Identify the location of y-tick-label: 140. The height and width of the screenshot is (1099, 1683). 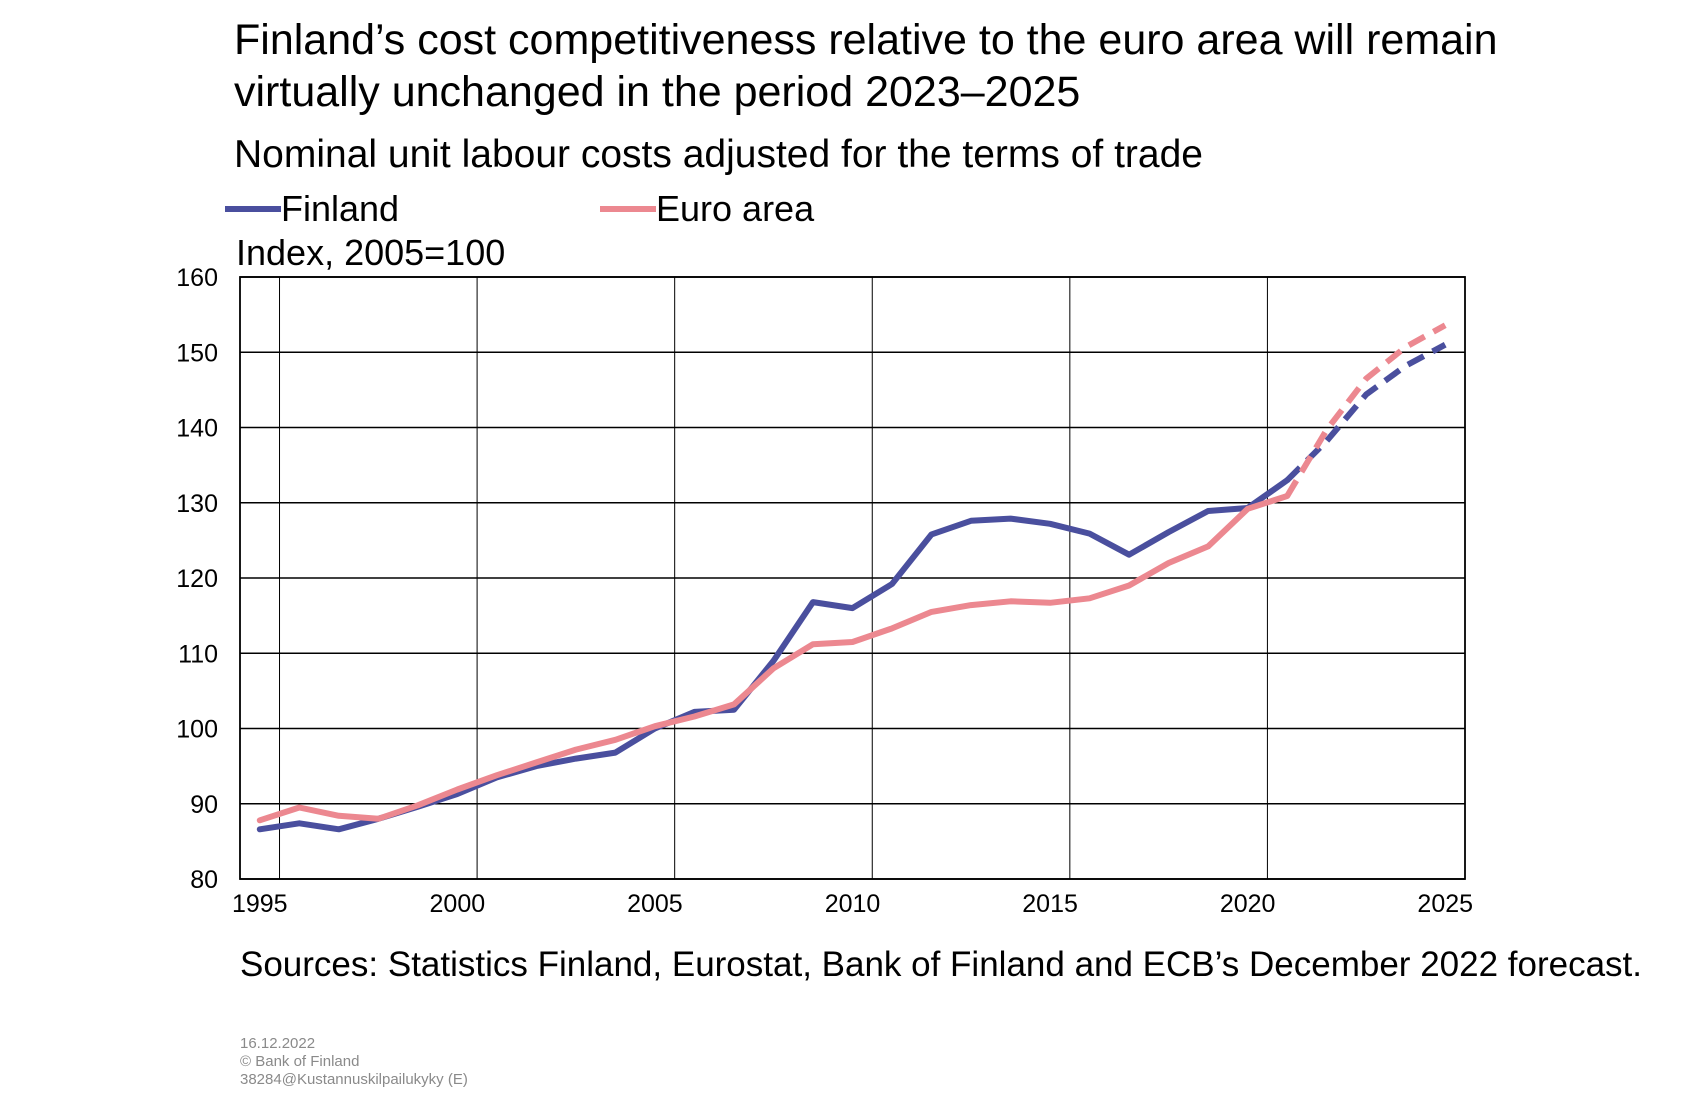
(197, 429).